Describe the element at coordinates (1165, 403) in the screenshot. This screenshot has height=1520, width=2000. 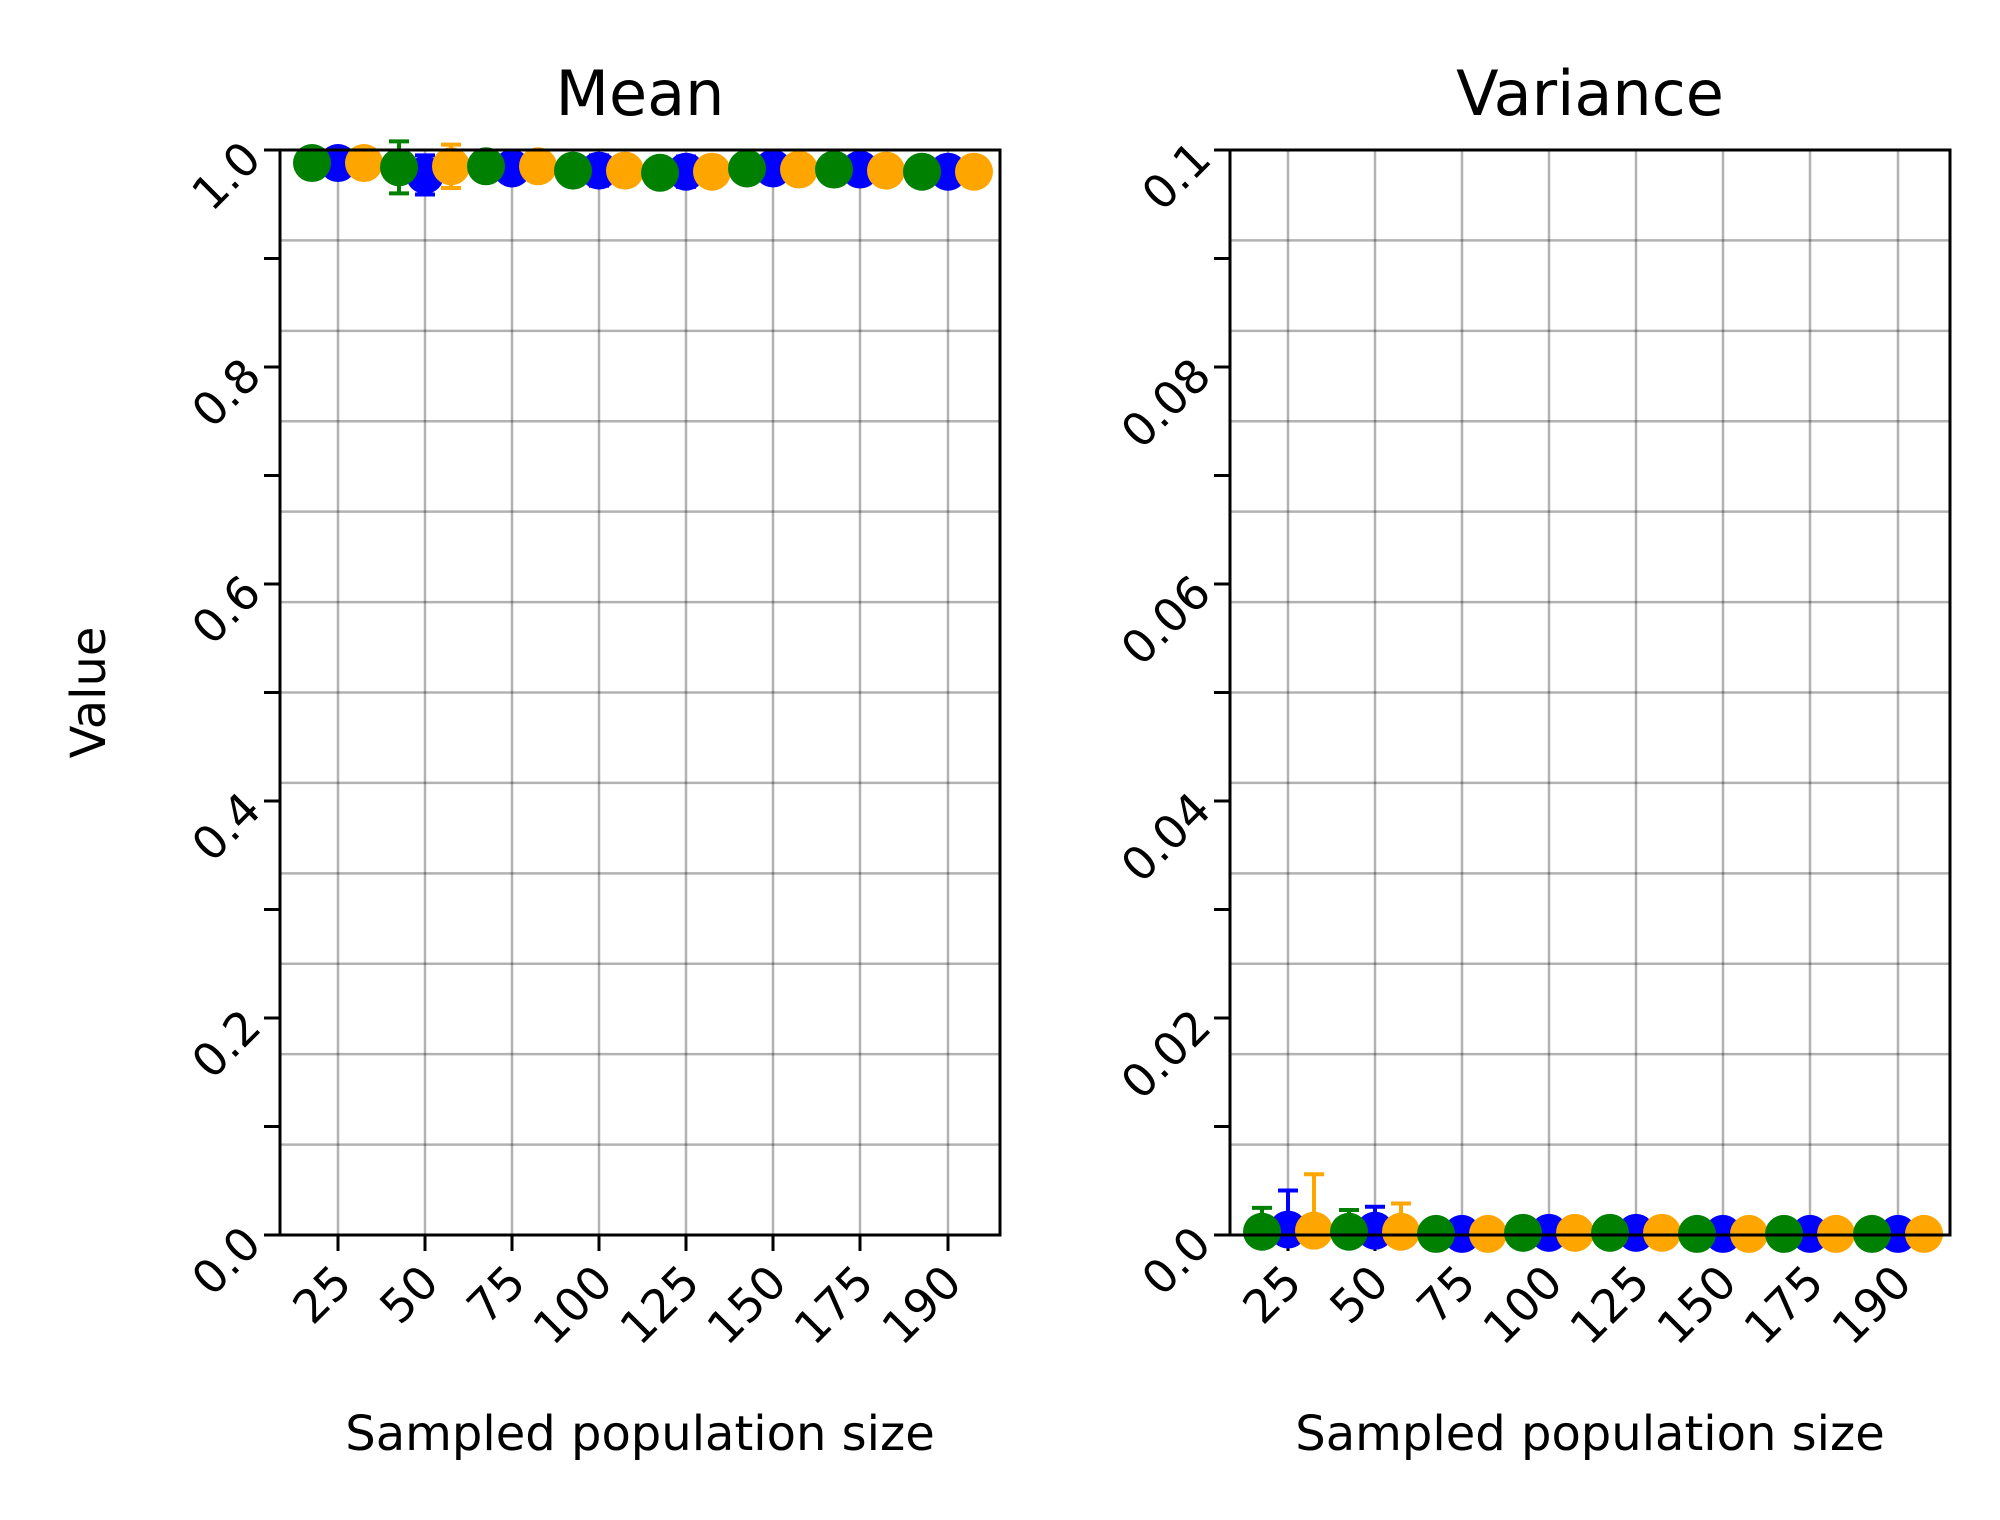
I see `y-tick-label: 0.08` at that location.